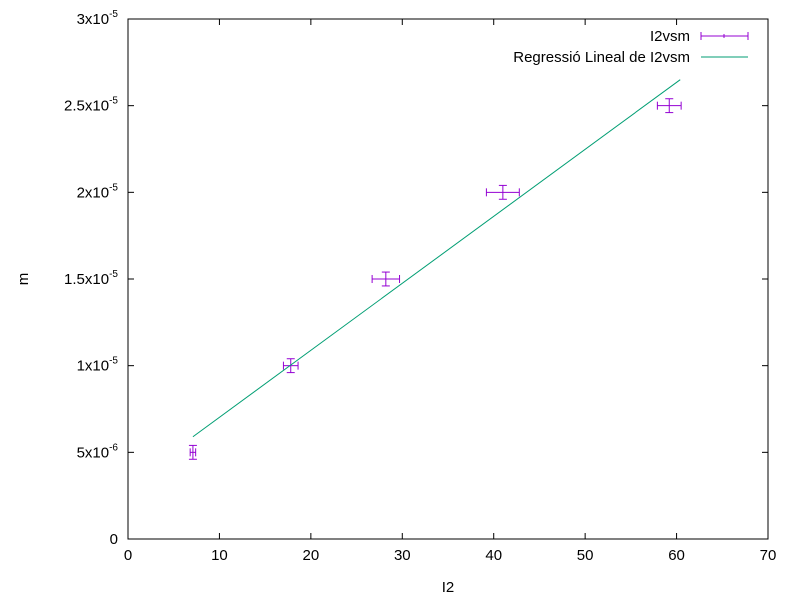 This screenshot has height=600, width=800. What do you see at coordinates (601, 57) in the screenshot?
I see `legend-label: Regressió Lineal de I2vsm` at bounding box center [601, 57].